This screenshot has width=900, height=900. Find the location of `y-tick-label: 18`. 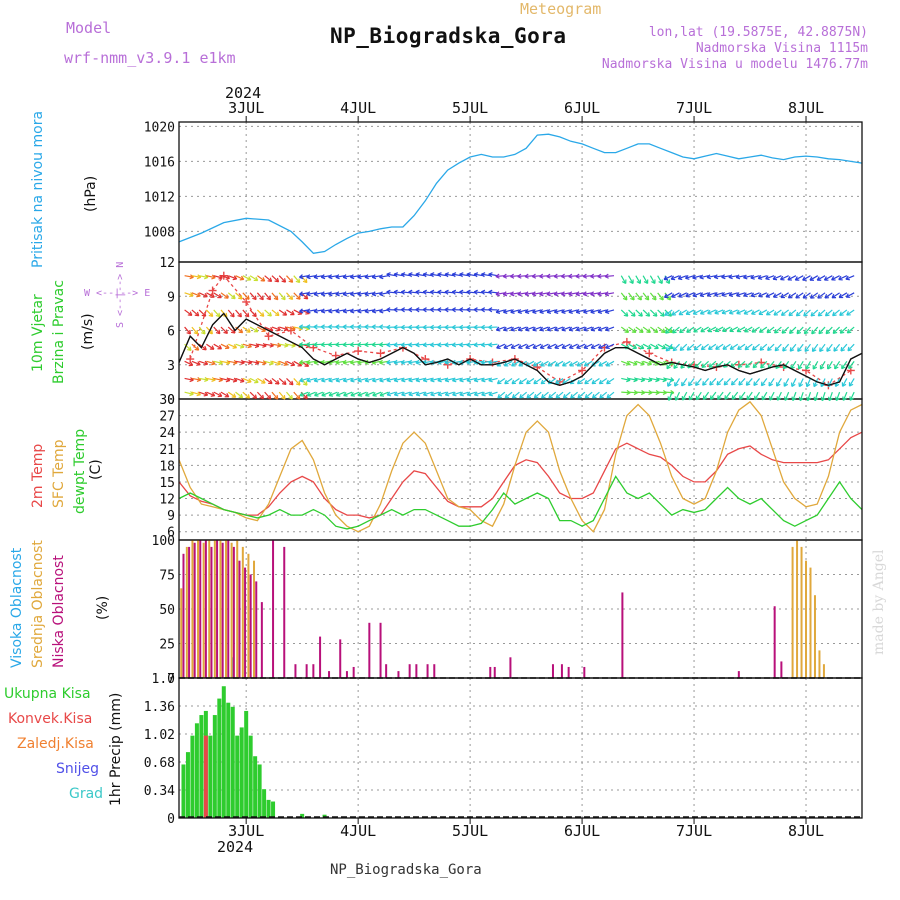

y-tick-label: 18 is located at coordinates (167, 466).